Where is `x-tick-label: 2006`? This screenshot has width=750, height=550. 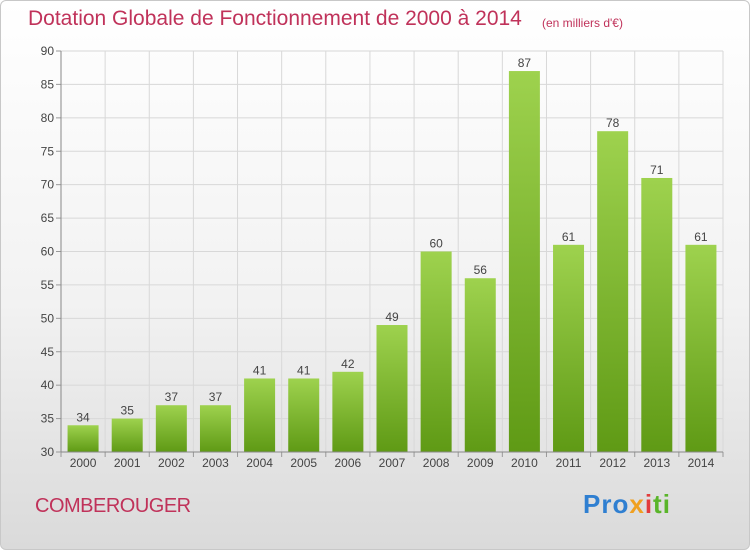
x-tick-label: 2006 is located at coordinates (348, 463).